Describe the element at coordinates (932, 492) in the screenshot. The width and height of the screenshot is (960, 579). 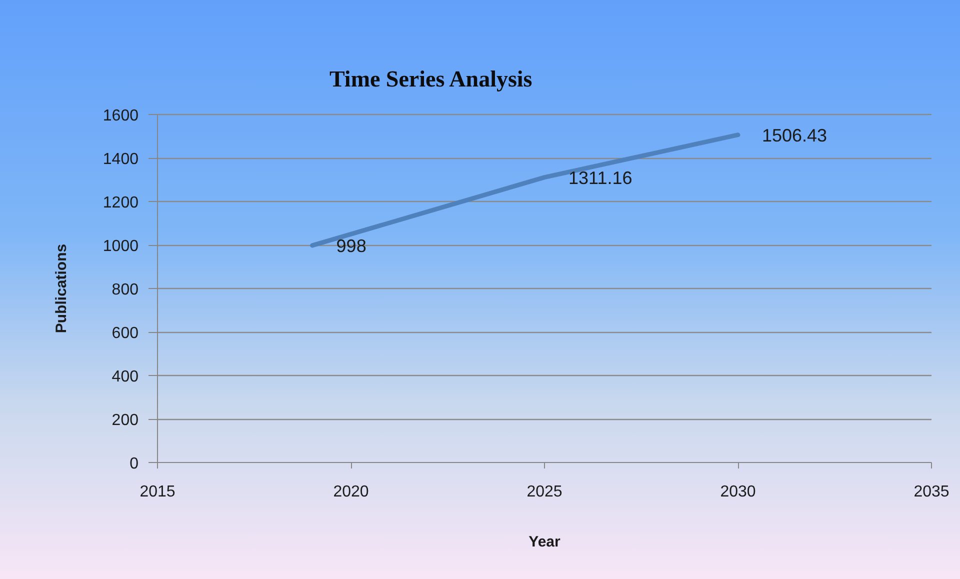
I see `x-tick-label: 2035` at that location.